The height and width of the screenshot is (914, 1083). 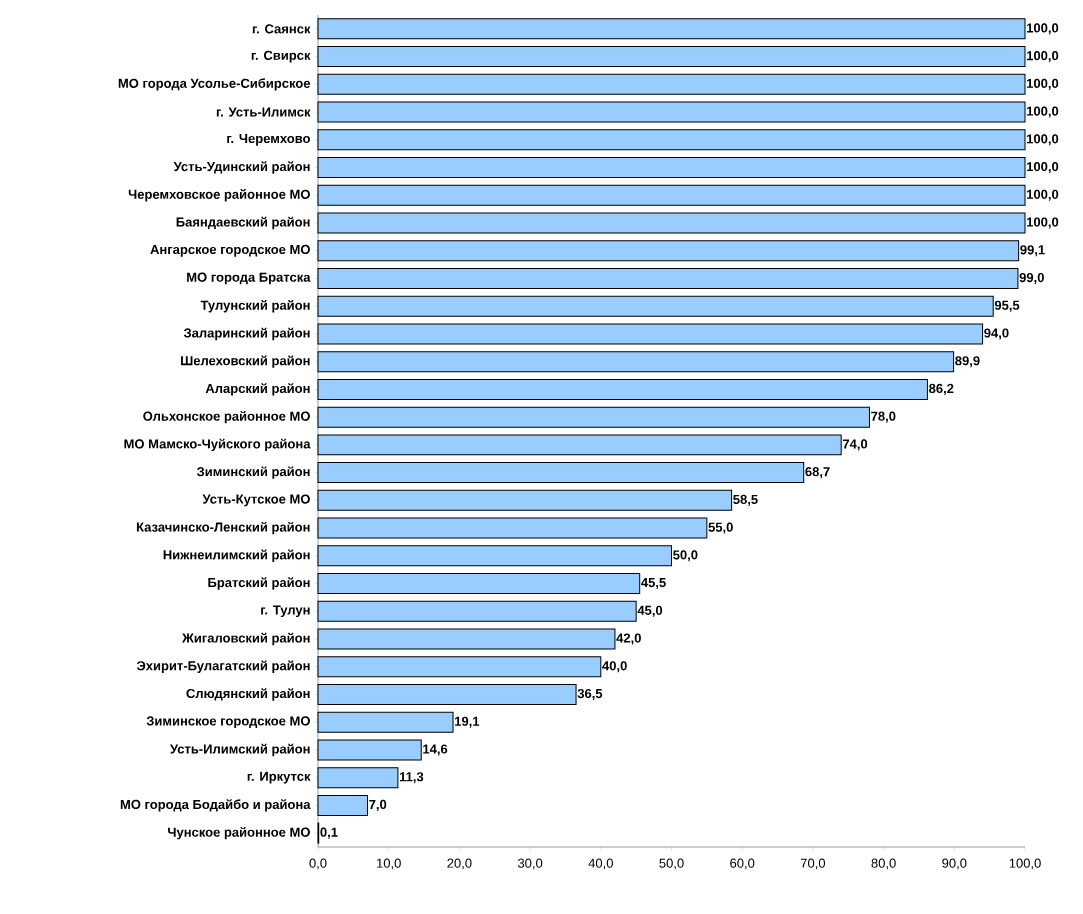 I want to click on x-tick-label: 0,0, so click(x=318, y=864).